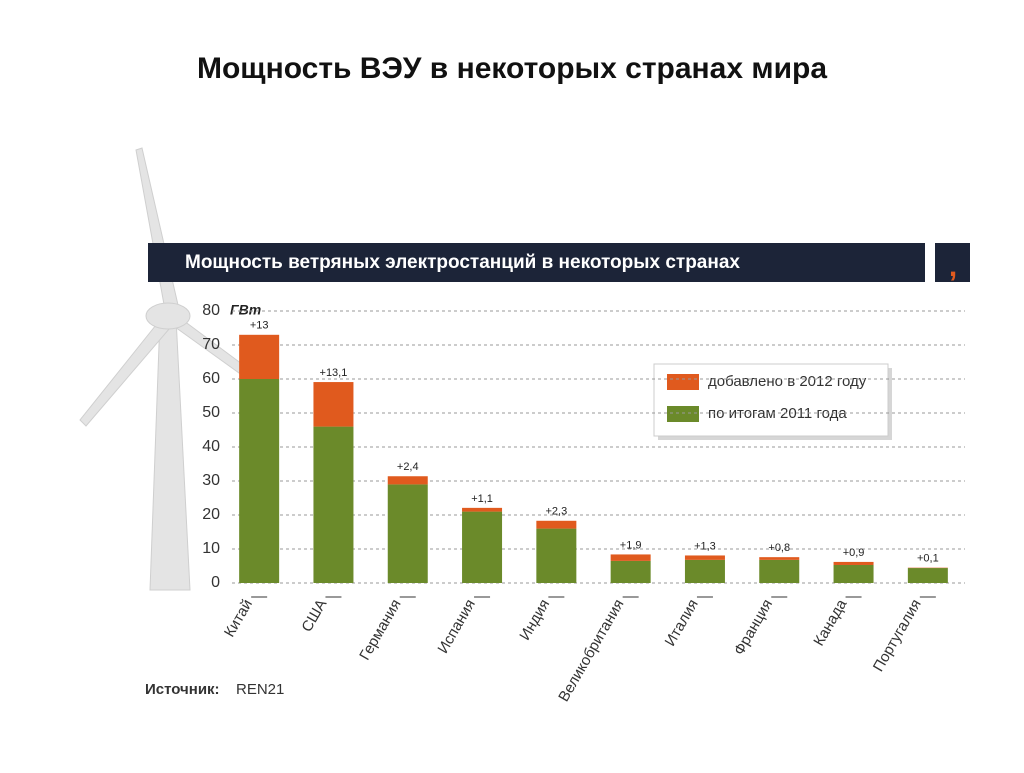 The image size is (1024, 773). I want to click on x-tick-label: Великобритания, so click(591, 650).